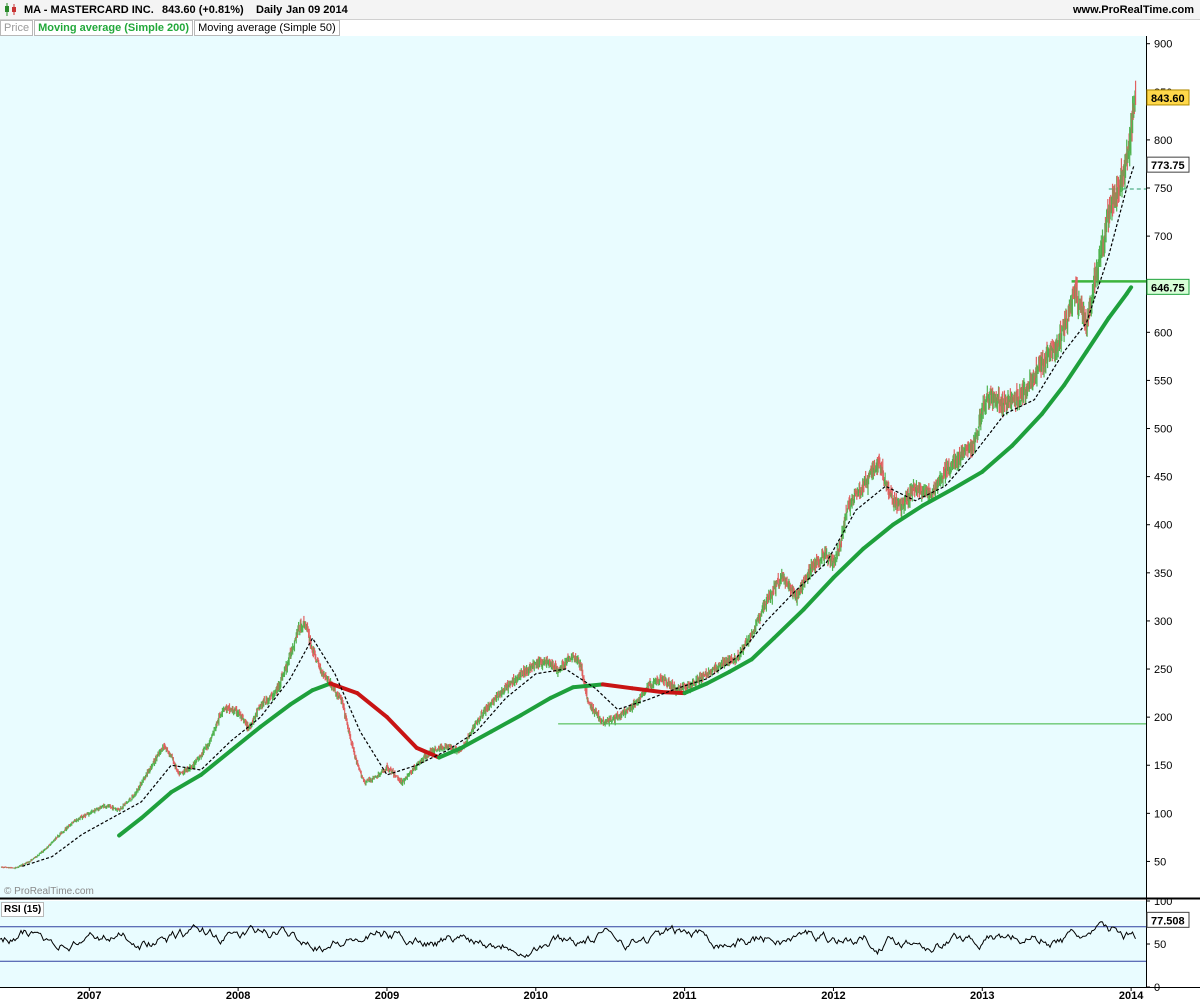  I want to click on y-tick-label: 100, so click(1163, 814).